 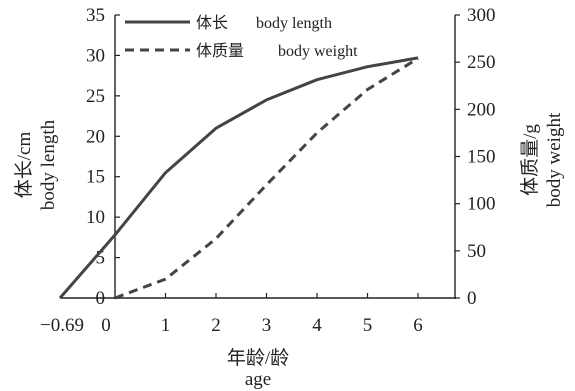 What do you see at coordinates (95, 96) in the screenshot?
I see `y-left-tick-label: 25` at bounding box center [95, 96].